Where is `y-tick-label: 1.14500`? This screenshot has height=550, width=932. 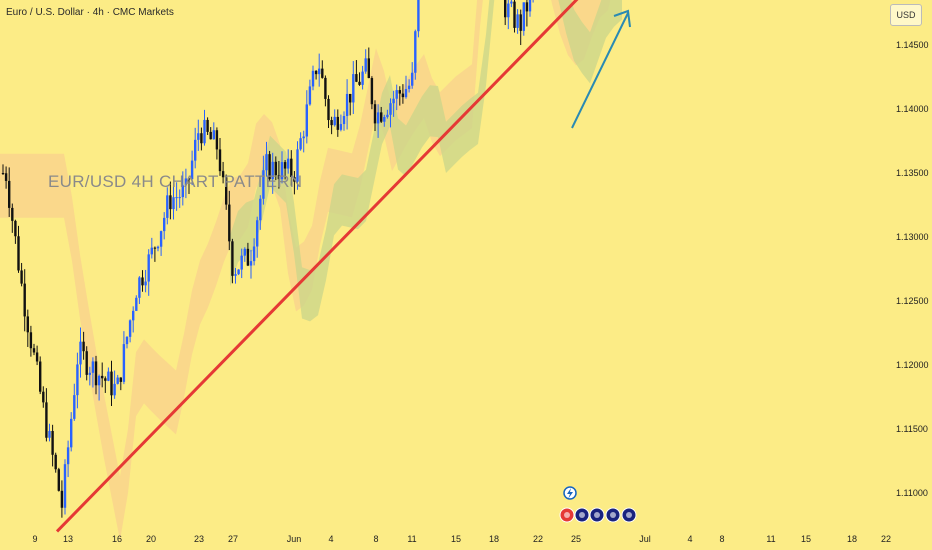
y-tick-label: 1.14500 is located at coordinates (912, 45).